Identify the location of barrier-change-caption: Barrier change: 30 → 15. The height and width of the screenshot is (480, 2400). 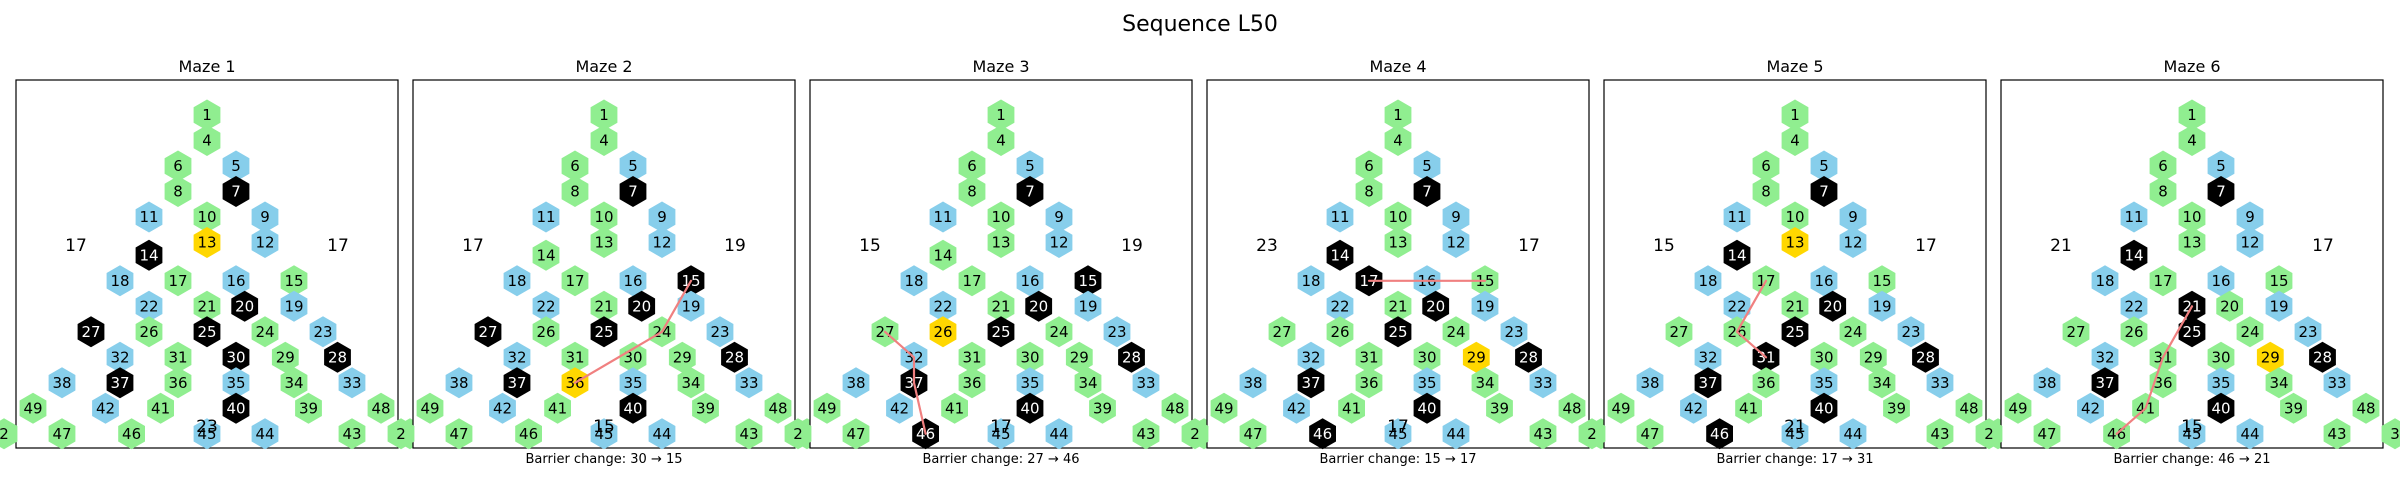
(603, 459).